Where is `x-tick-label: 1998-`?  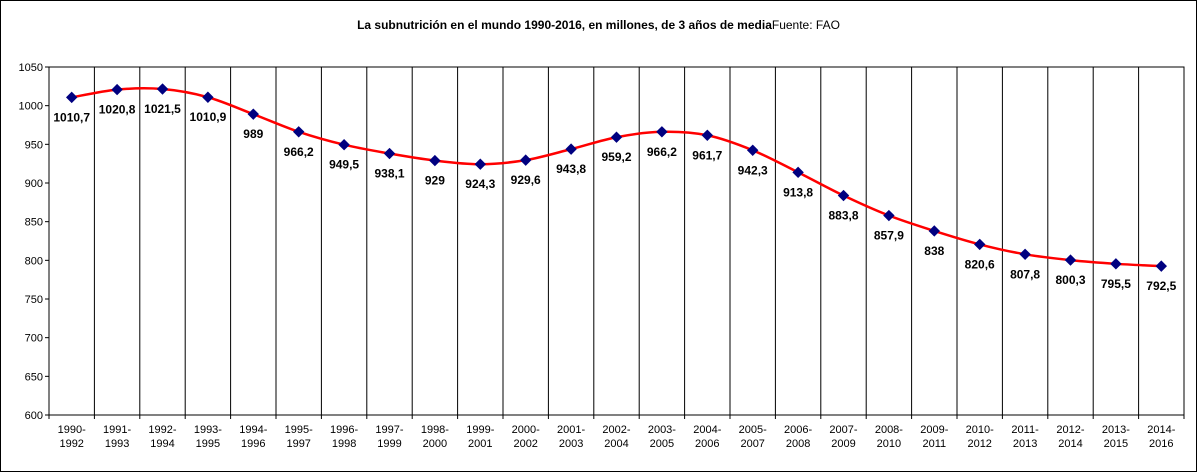 x-tick-label: 1998- is located at coordinates (435, 430).